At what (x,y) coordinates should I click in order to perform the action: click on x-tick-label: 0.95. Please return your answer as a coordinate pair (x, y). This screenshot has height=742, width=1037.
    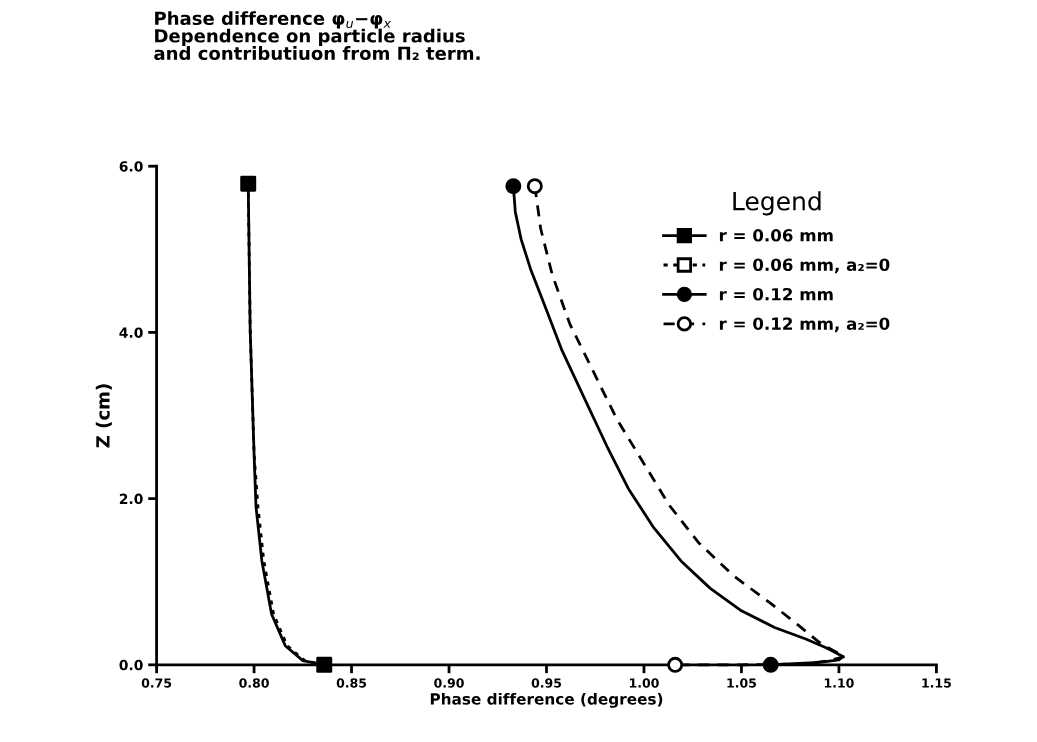
    Looking at the image, I should click on (546, 683).